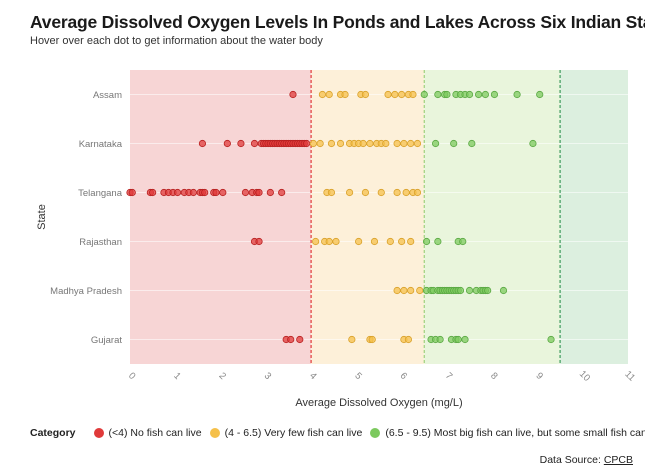 Image resolution: width=645 pixels, height=473 pixels. What do you see at coordinates (285, 433) in the screenshot?
I see `legend-item-few-fish: (4 - 6.5) Very few fish can live` at bounding box center [285, 433].